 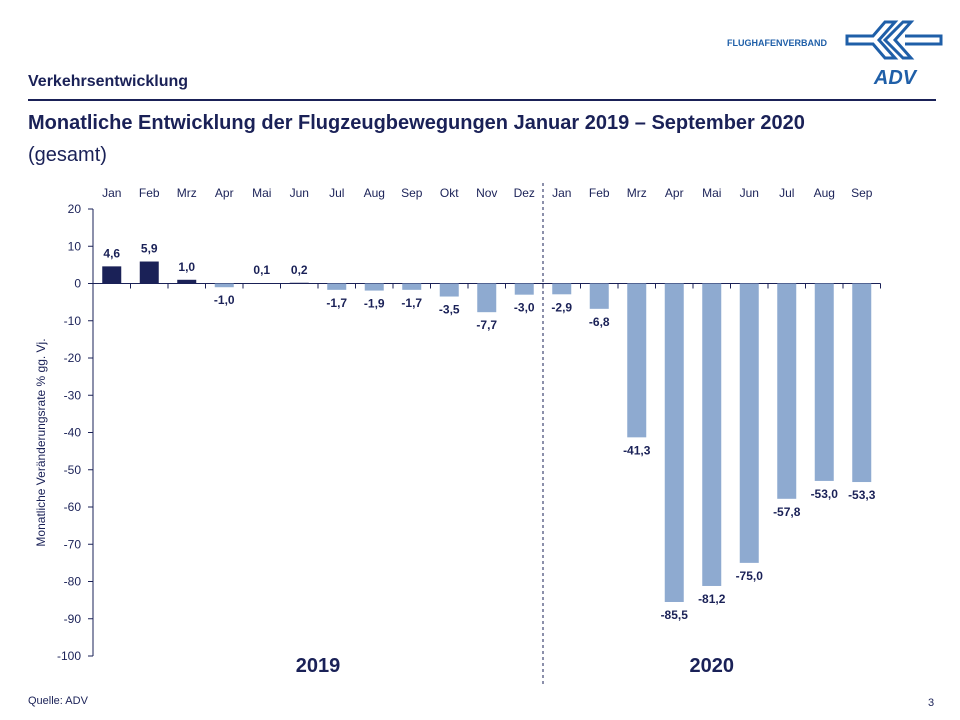 What do you see at coordinates (69, 656) in the screenshot?
I see `y-tick-label: -100` at bounding box center [69, 656].